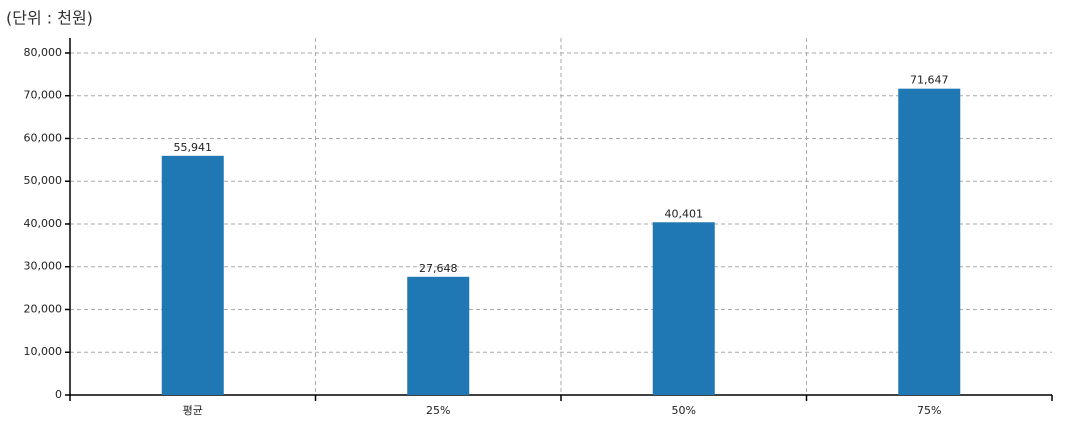  Describe the element at coordinates (929, 80) in the screenshot. I see `value-label: 71,647` at that location.